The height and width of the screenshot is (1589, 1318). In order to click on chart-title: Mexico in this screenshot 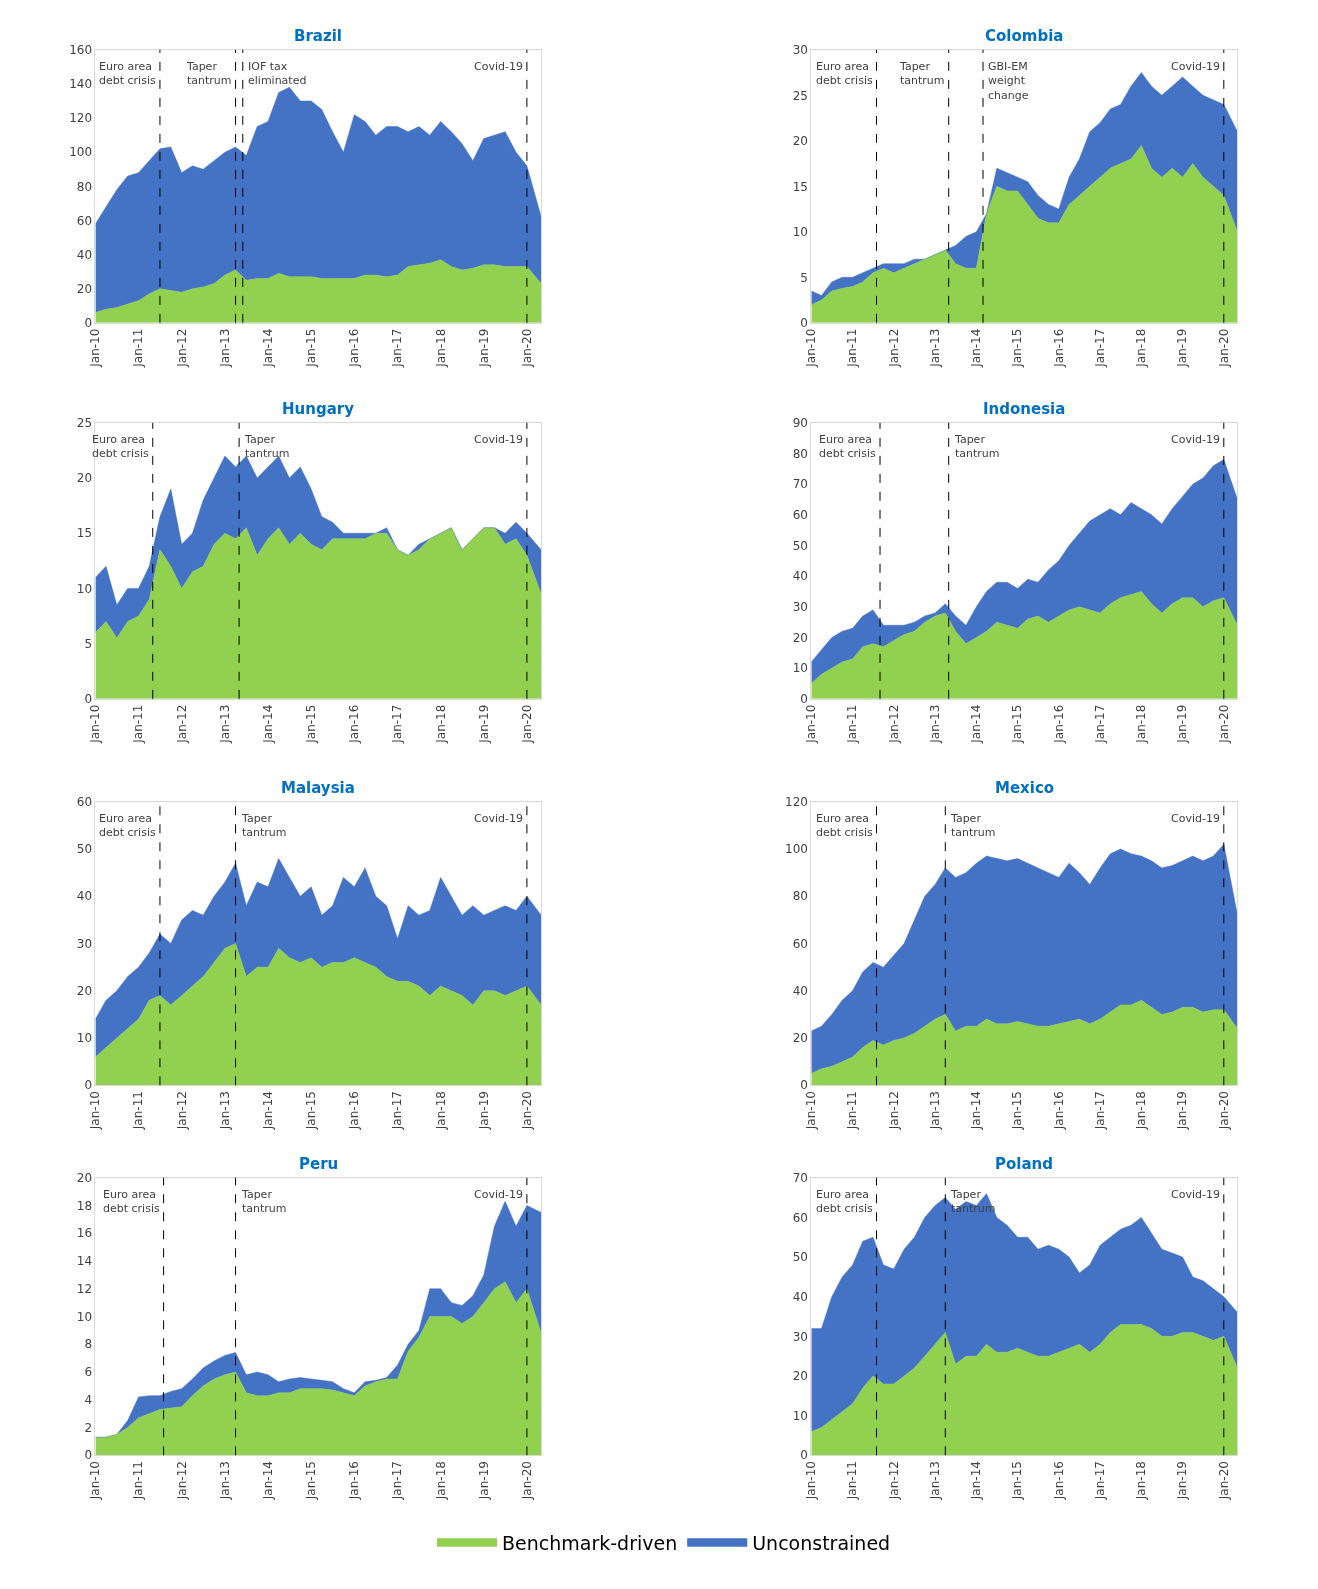, I will do `click(1025, 788)`.